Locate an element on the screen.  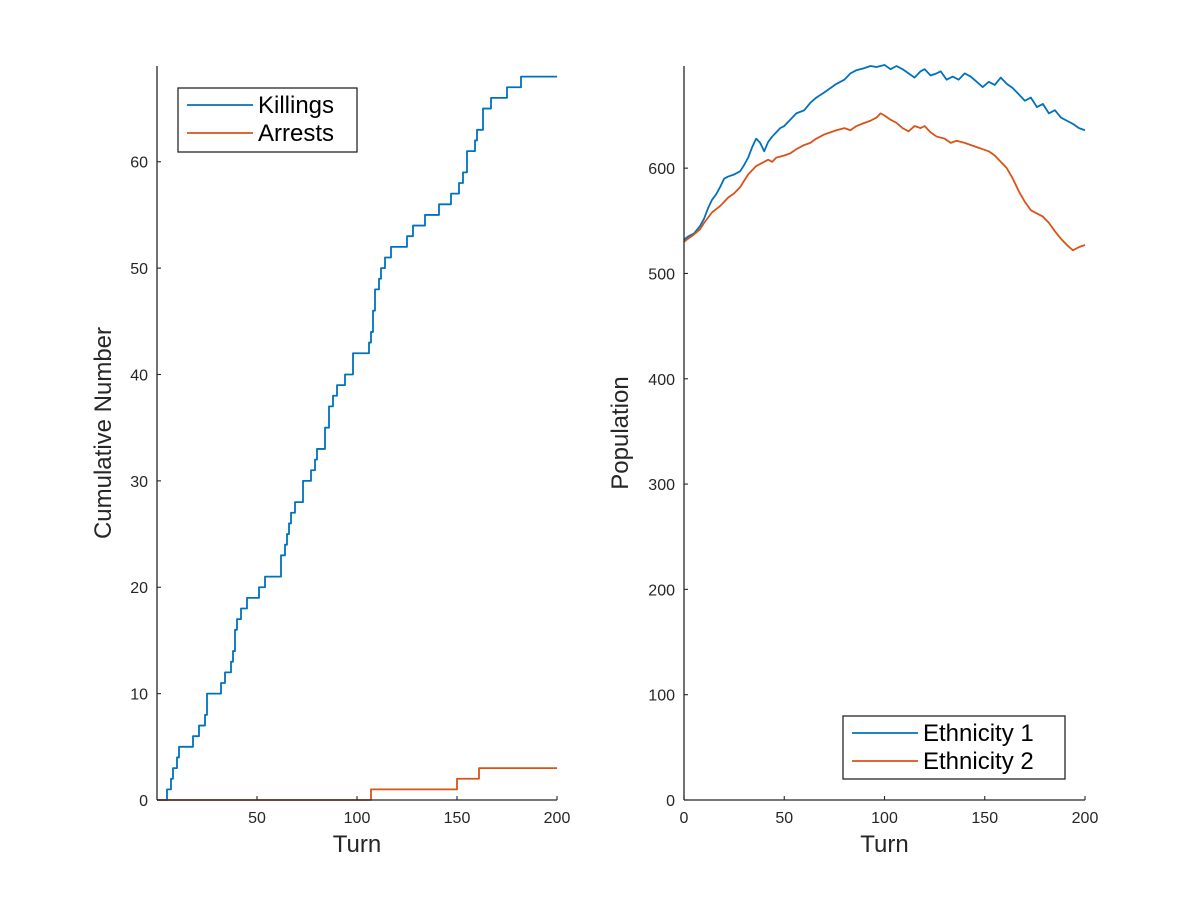
right-x-axis-title: Turn is located at coordinates (884, 844).